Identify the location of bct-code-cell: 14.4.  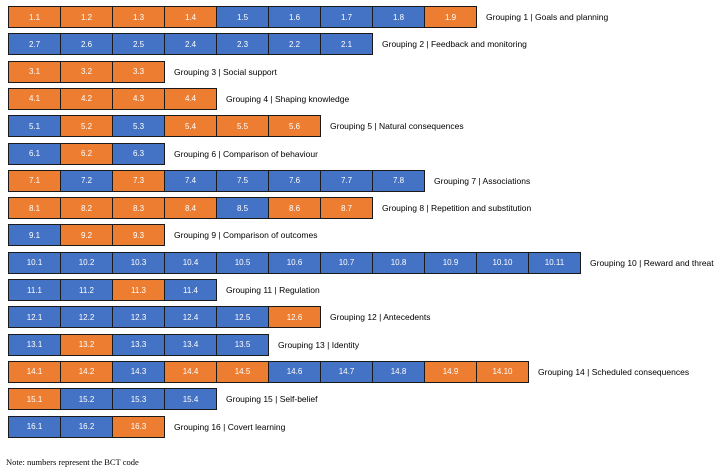
(190, 371).